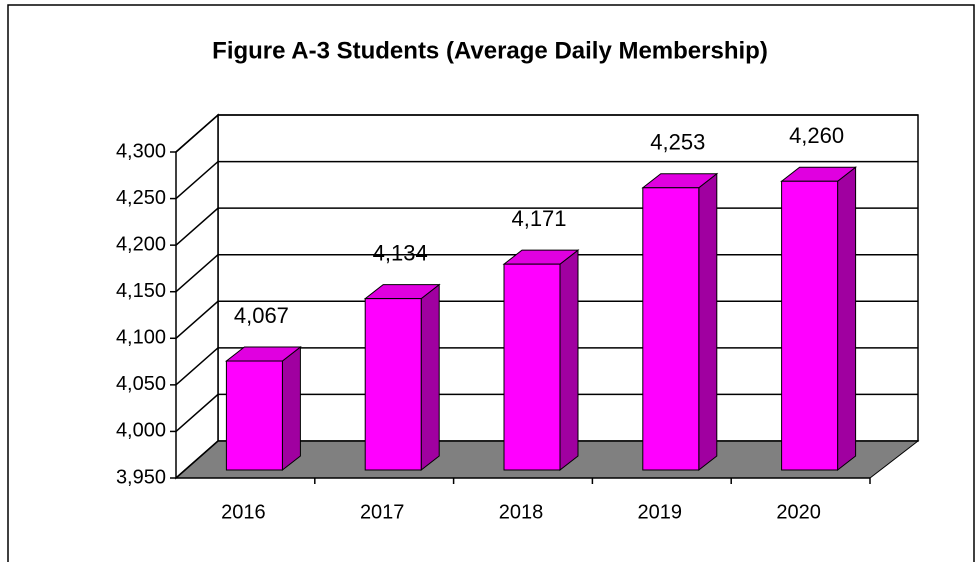 Image resolution: width=979 pixels, height=562 pixels. What do you see at coordinates (141, 384) in the screenshot?
I see `y-tick-label: 4,050` at bounding box center [141, 384].